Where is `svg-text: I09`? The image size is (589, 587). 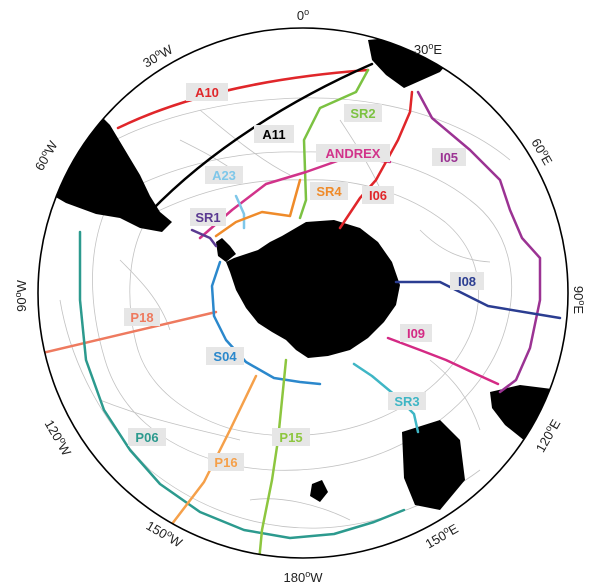 svg-text: I09 is located at coordinates (416, 333).